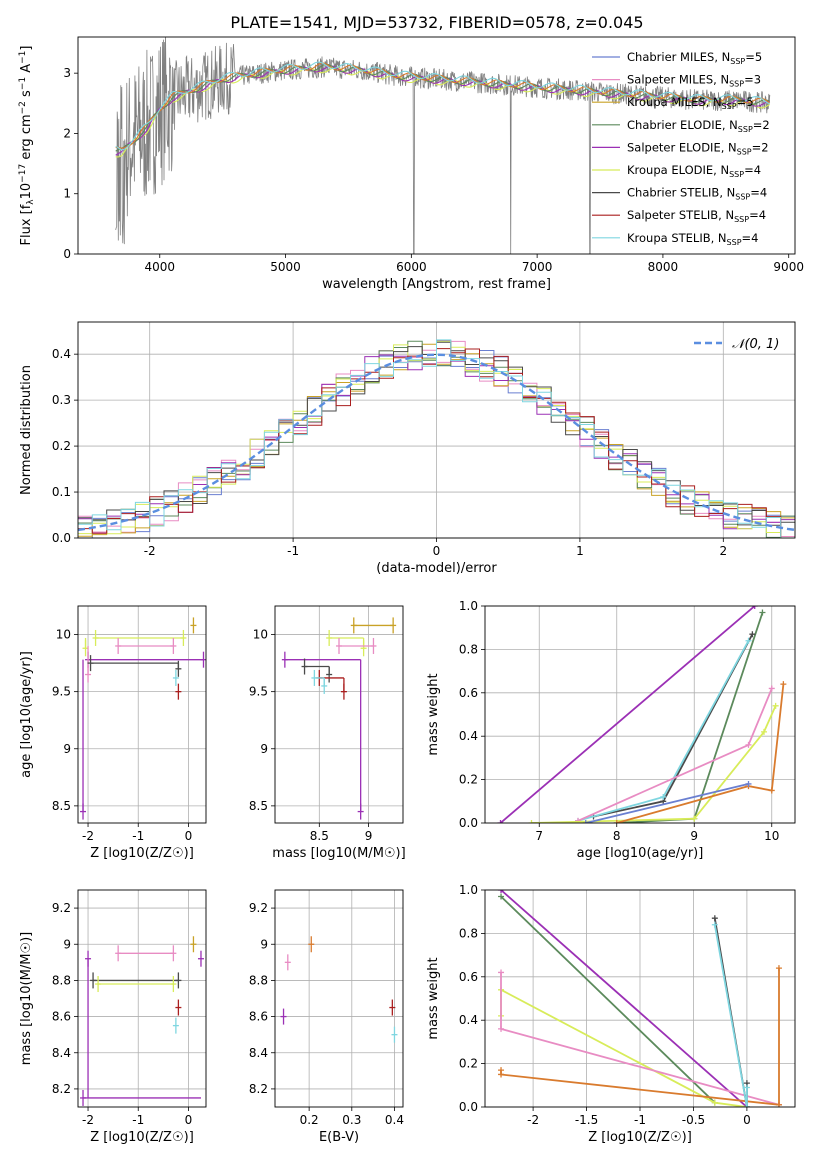 Image resolution: width=819 pixels, height=1170 pixels. I want to click on age-vs-mass-panel: 8.5 9 8.5 9 9.5 10 mass [log10(M/M☉)], so click(327, 733).